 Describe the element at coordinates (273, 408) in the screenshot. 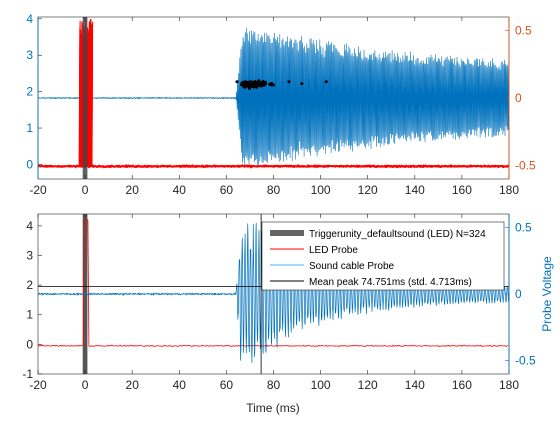

I see `x-axis-label: Time (ms)` at that location.